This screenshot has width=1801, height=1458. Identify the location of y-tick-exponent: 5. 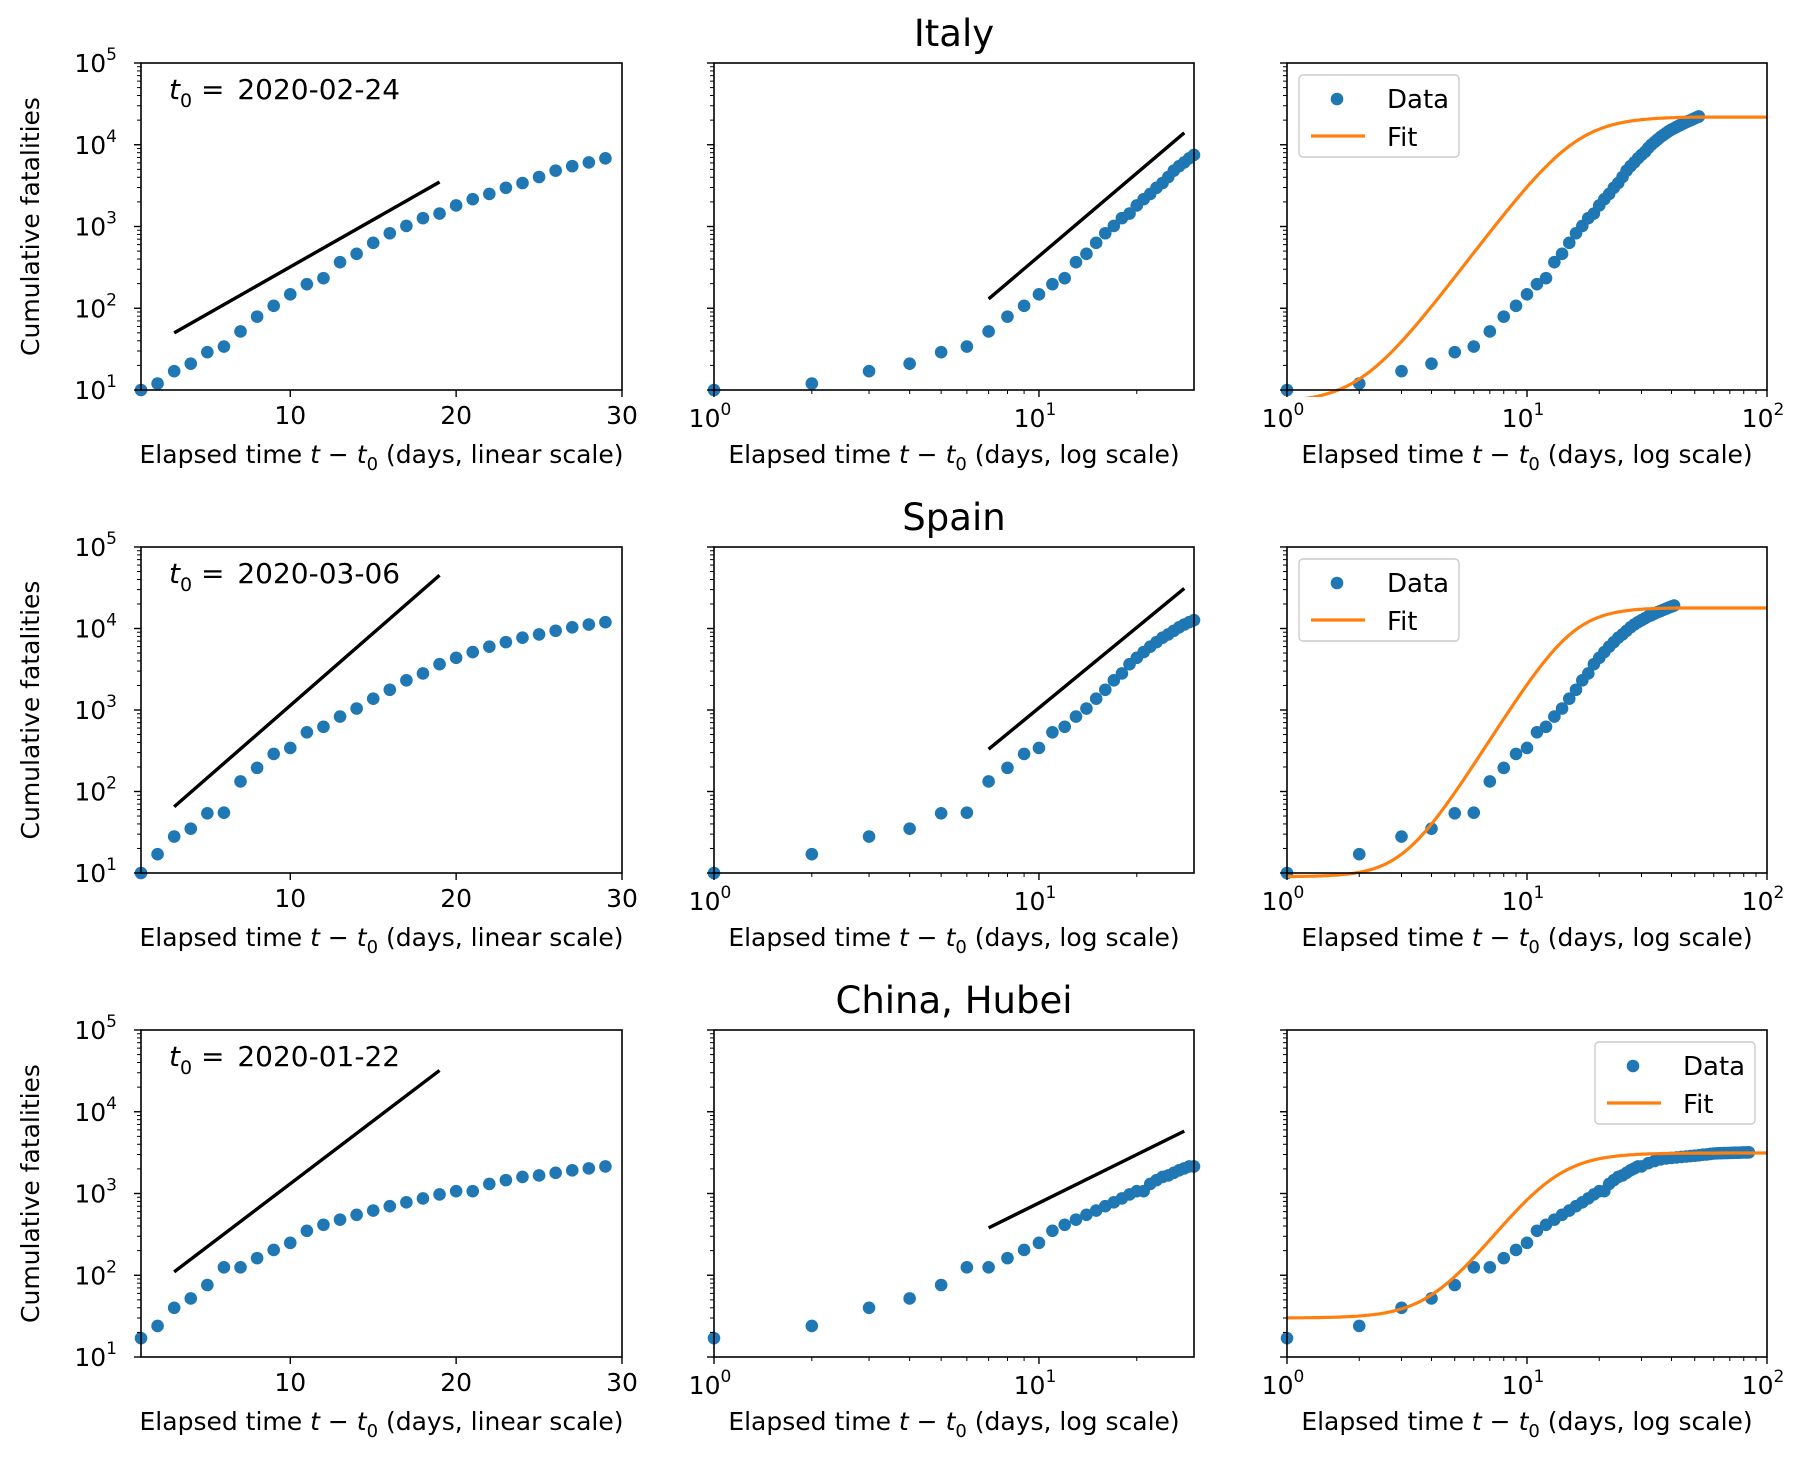
(111, 539).